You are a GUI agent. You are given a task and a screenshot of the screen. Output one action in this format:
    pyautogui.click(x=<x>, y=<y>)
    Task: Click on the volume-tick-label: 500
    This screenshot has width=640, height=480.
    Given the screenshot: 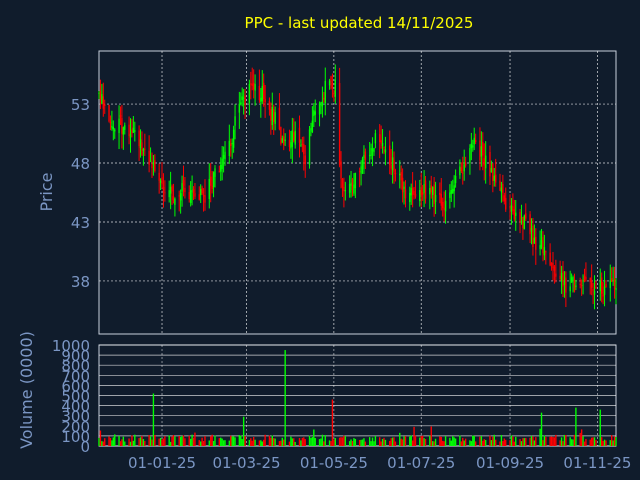 What is the action you would take?
    pyautogui.click(x=75, y=397)
    